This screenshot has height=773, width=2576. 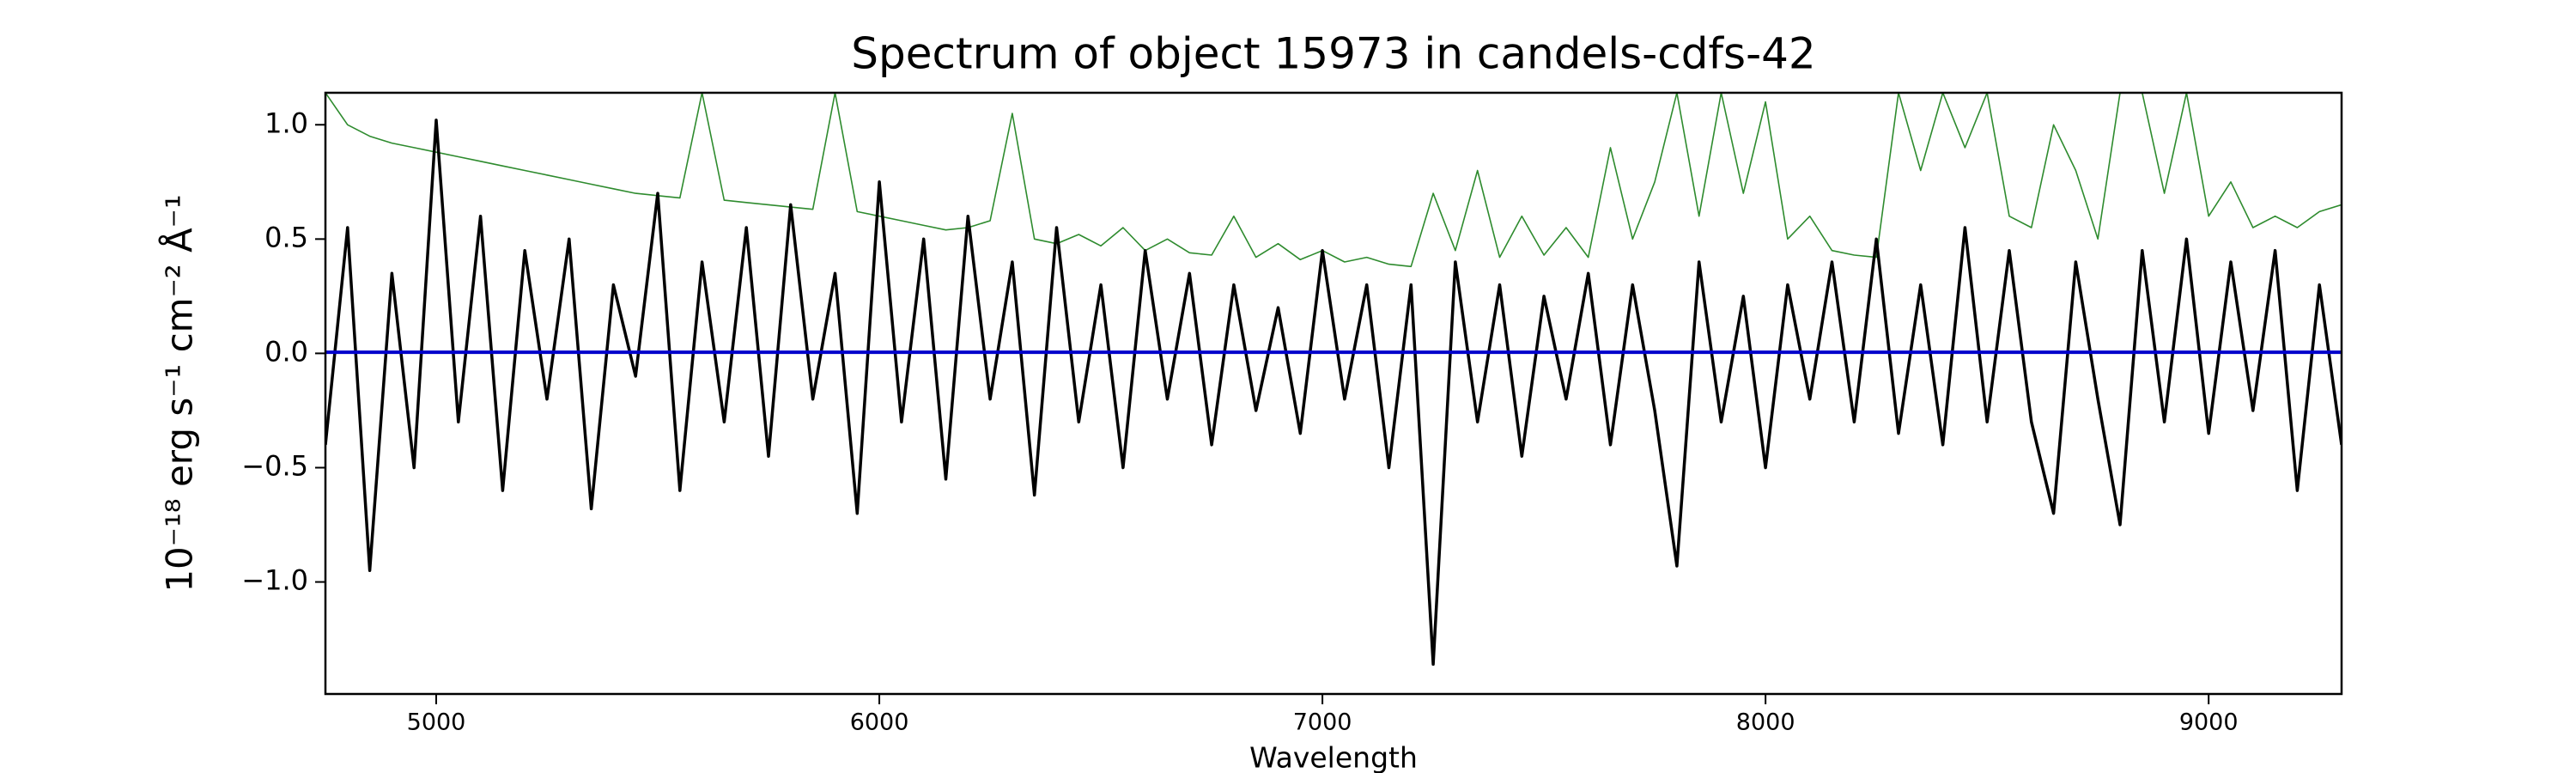 What do you see at coordinates (274, 580) in the screenshot?
I see `y-tick-label: −1.0` at bounding box center [274, 580].